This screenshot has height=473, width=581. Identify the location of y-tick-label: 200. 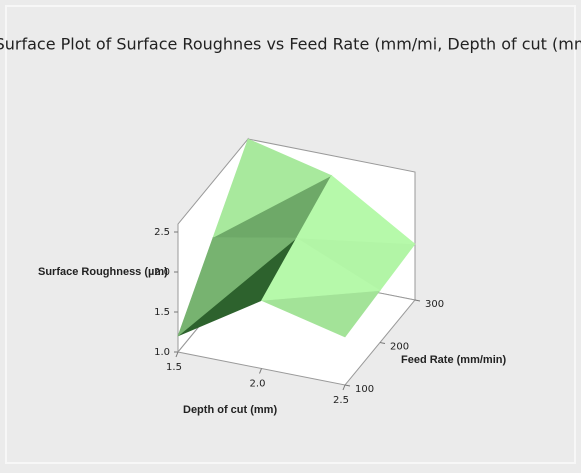
(399, 347).